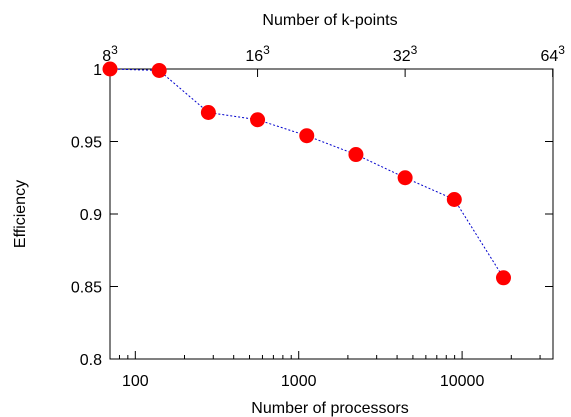 This screenshot has width=571, height=417. I want to click on y-axis-label: Efficiency, so click(20, 214).